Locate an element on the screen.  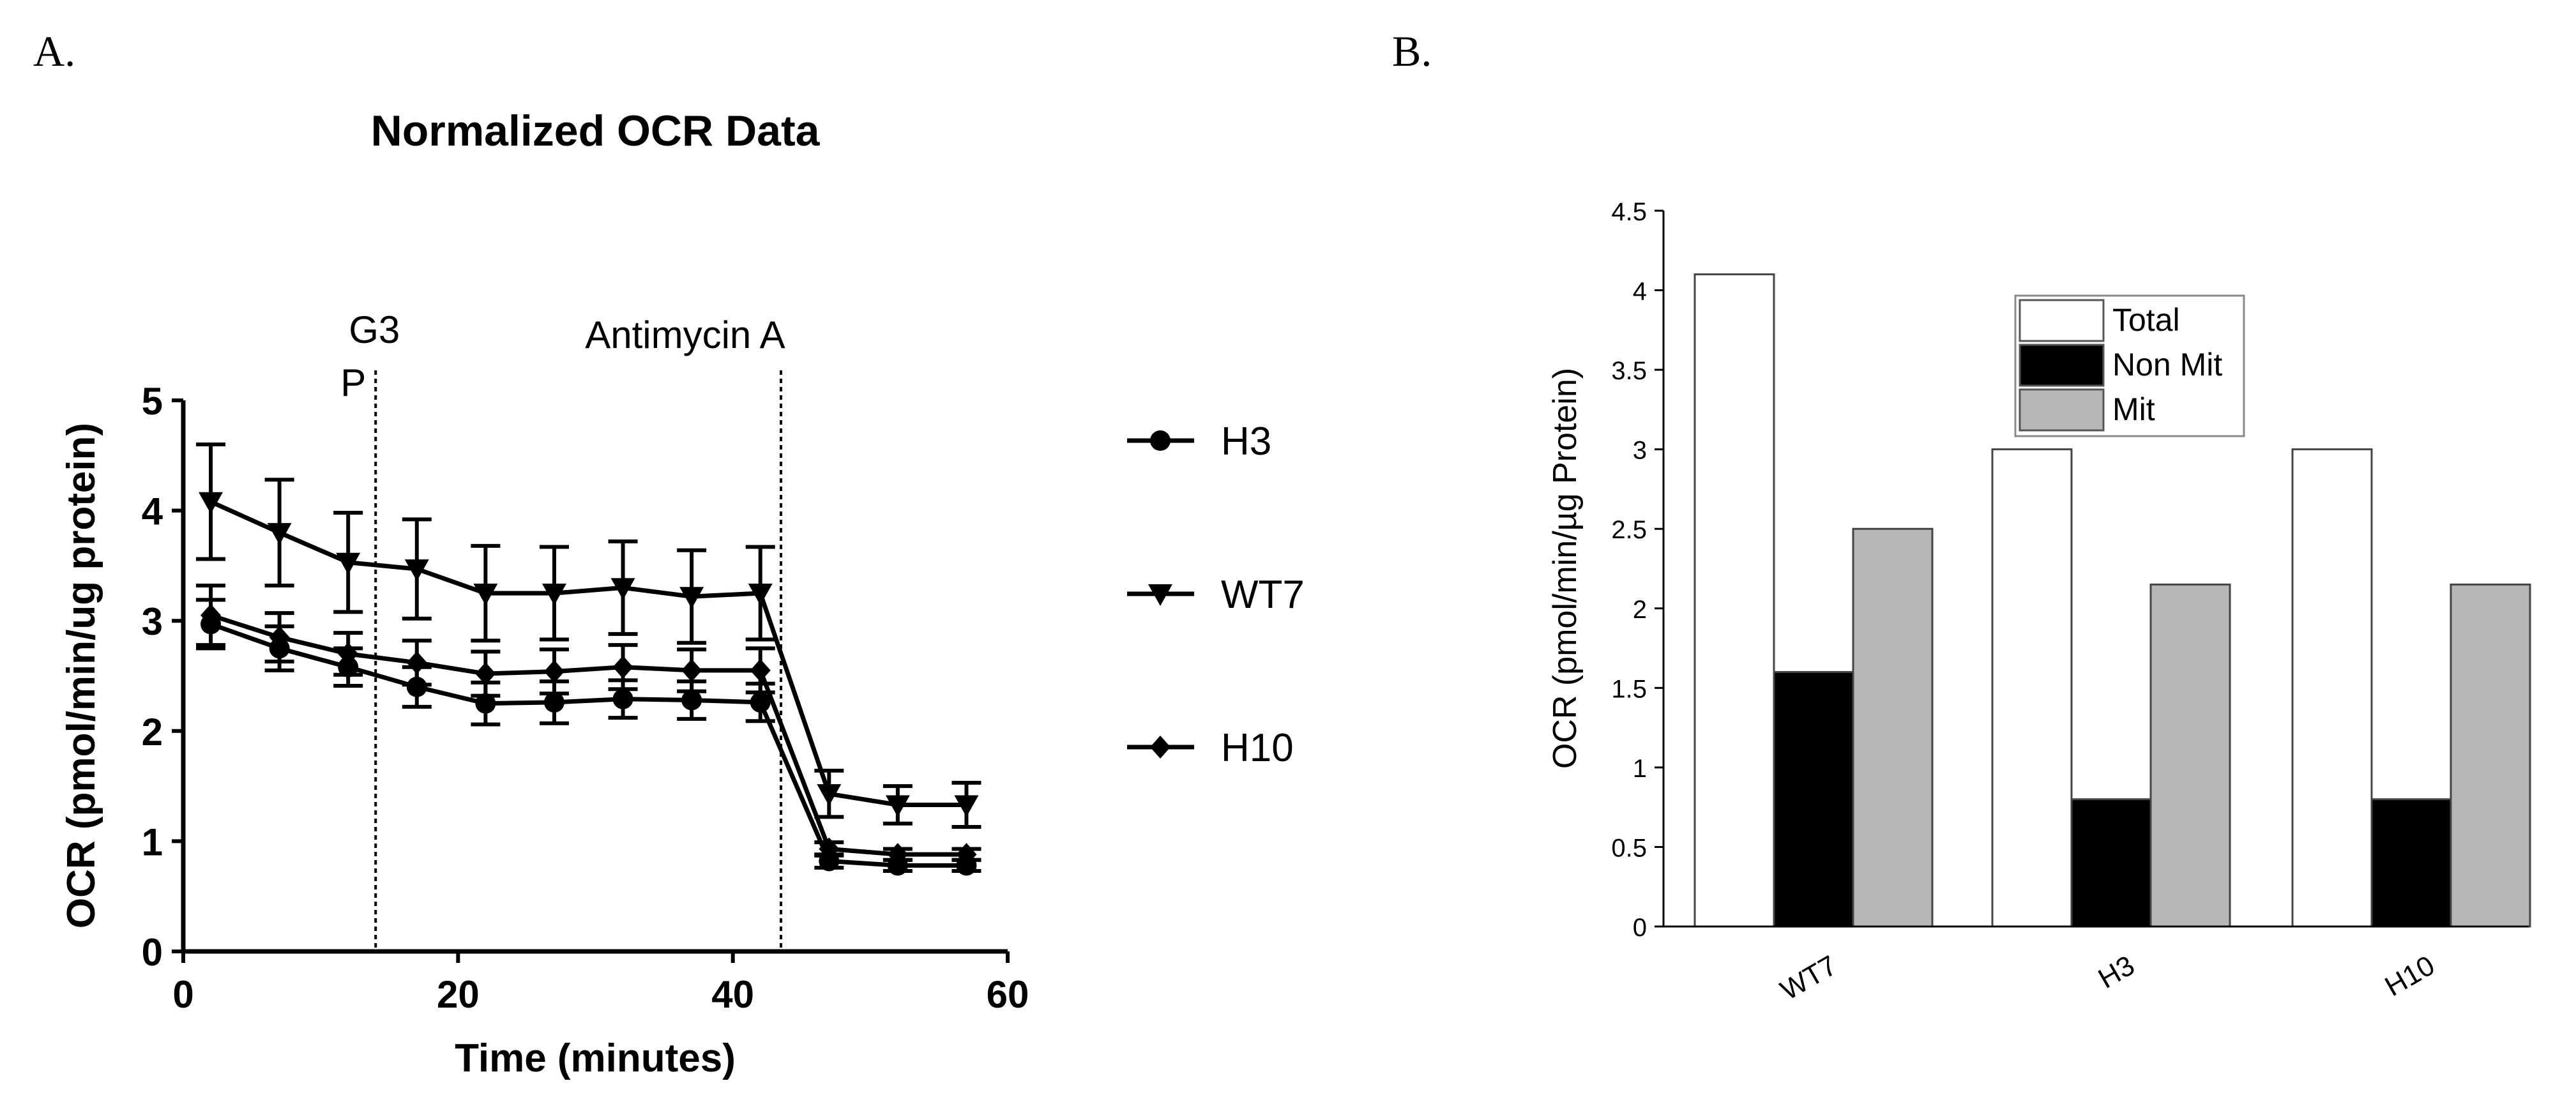
x-tick-label: 0 is located at coordinates (183, 995).